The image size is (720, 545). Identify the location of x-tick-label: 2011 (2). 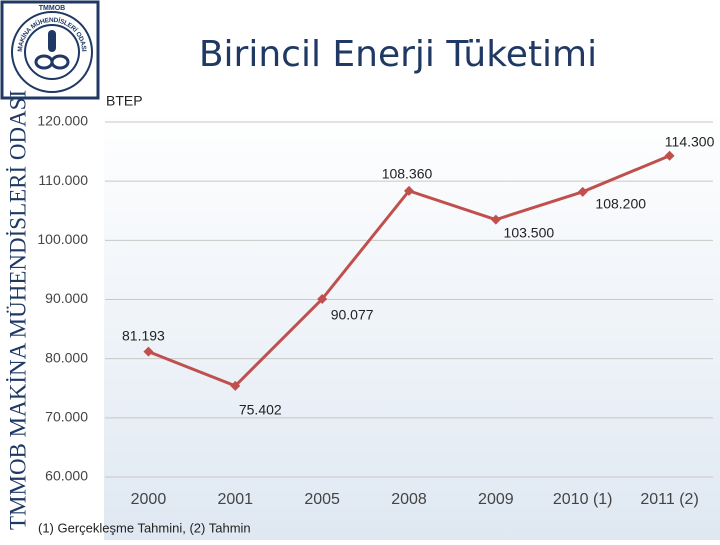
(669, 499).